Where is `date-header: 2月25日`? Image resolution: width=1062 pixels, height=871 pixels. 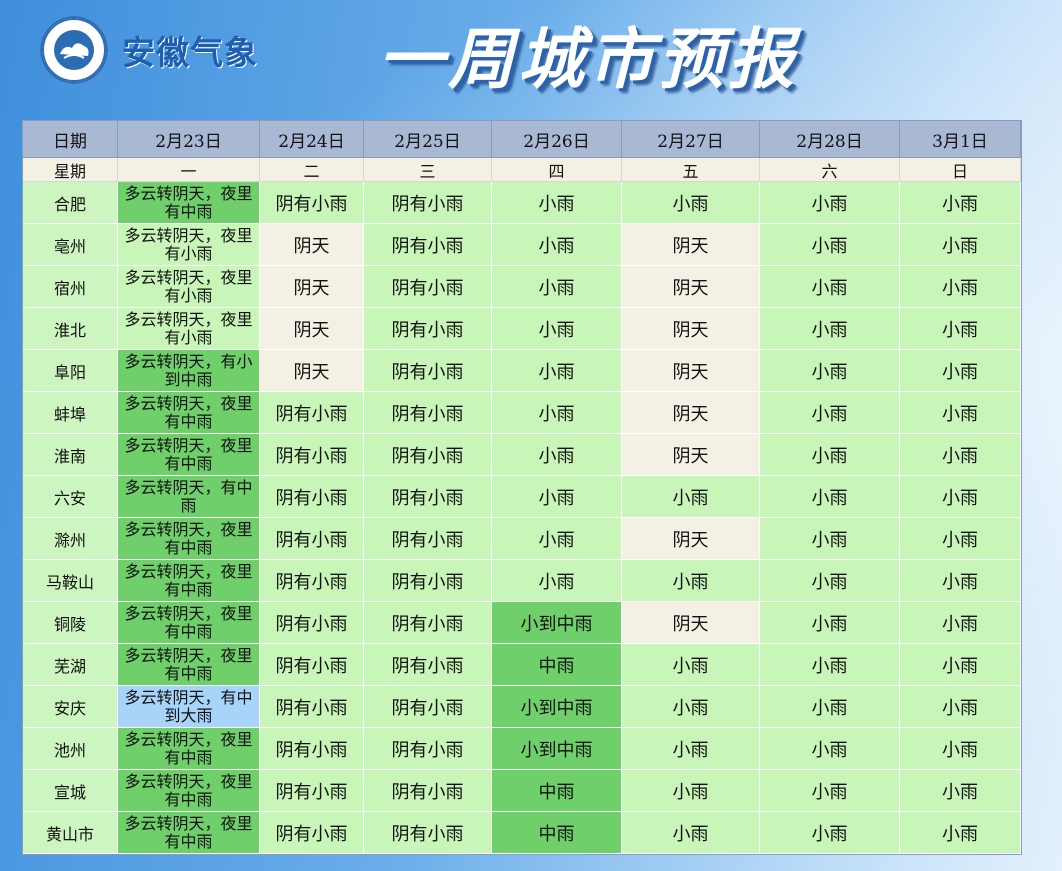
date-header: 2月25日 is located at coordinates (428, 139).